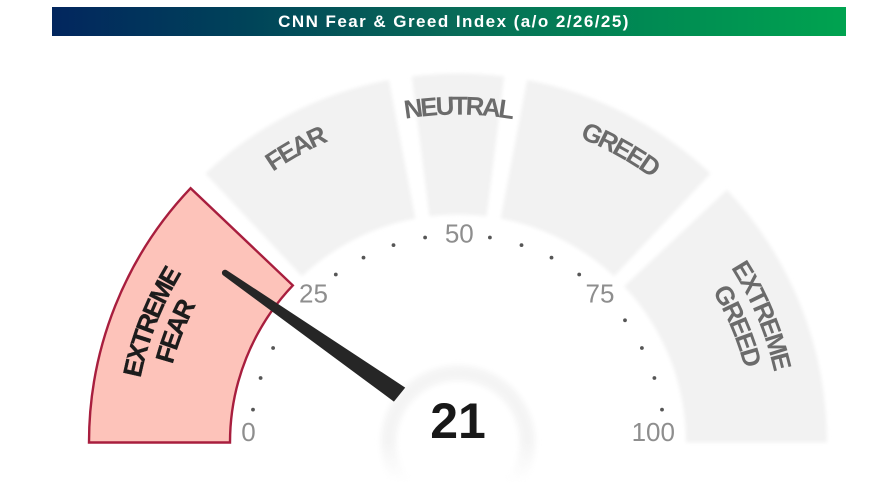  What do you see at coordinates (458, 421) in the screenshot?
I see `svg-text: 21` at bounding box center [458, 421].